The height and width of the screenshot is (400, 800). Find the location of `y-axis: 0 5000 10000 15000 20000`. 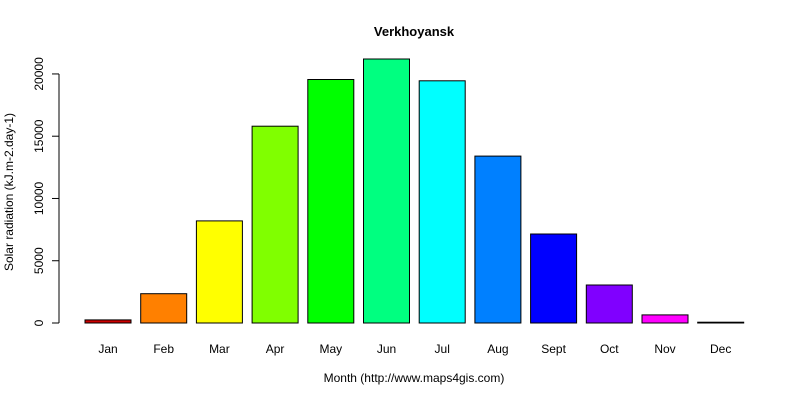

y-axis: 0 5000 10000 15000 20000 is located at coordinates (46, 191).